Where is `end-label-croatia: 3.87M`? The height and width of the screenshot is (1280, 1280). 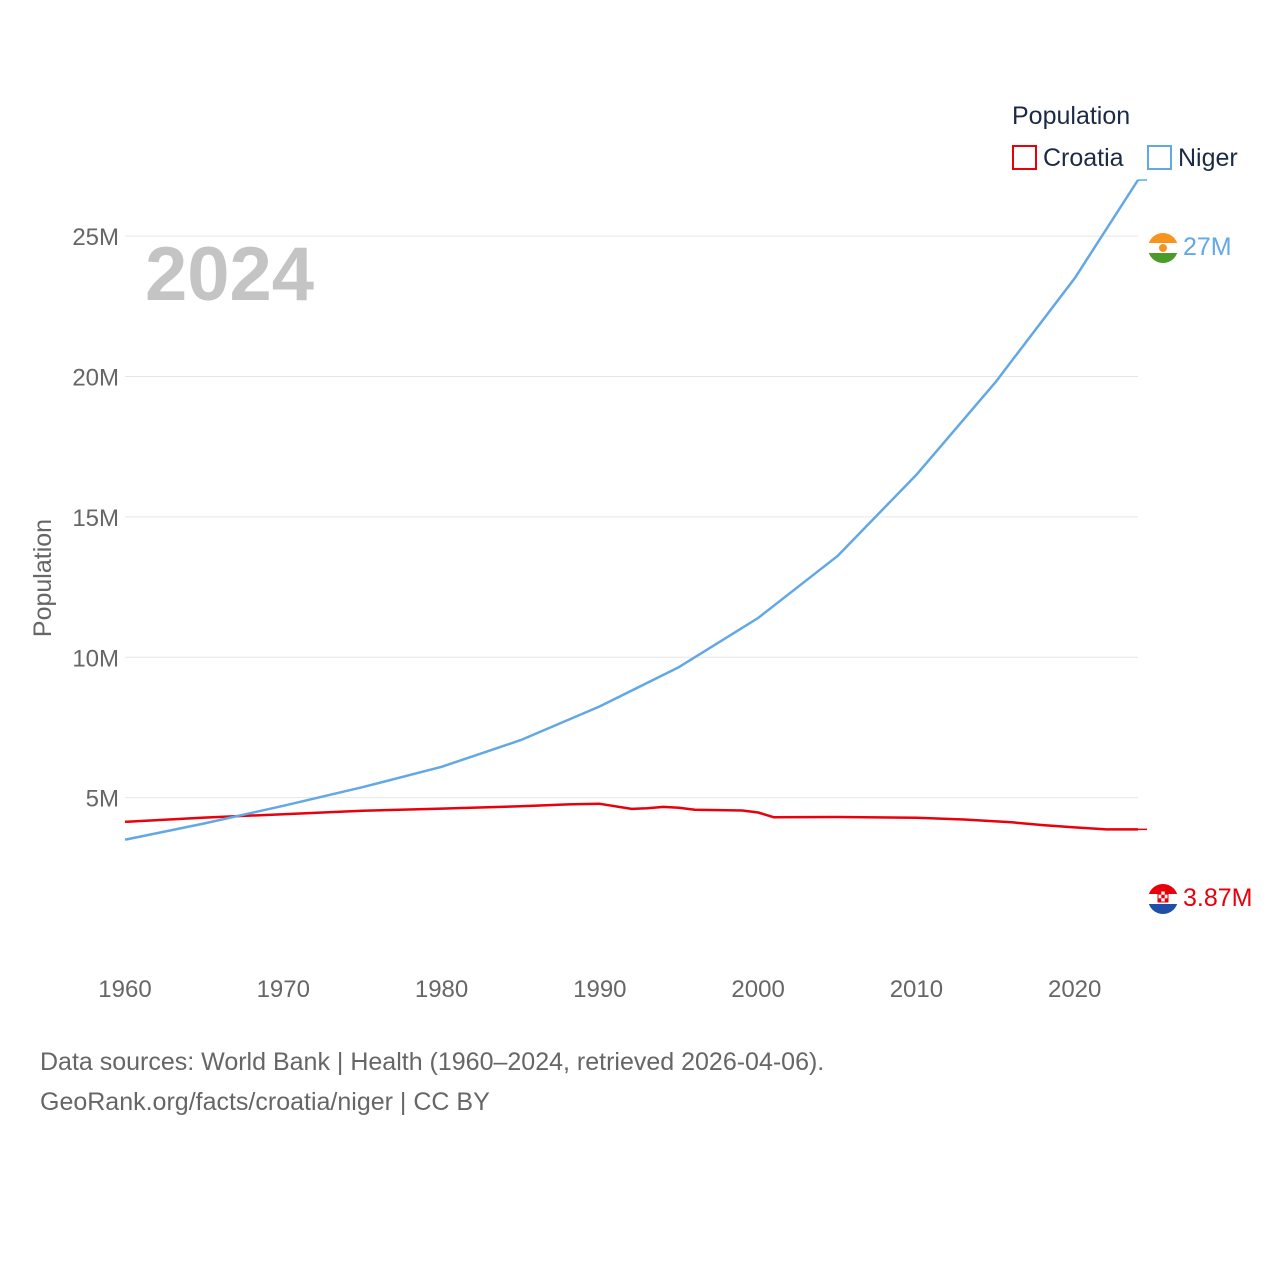 end-label-croatia: 3.87M is located at coordinates (1217, 898).